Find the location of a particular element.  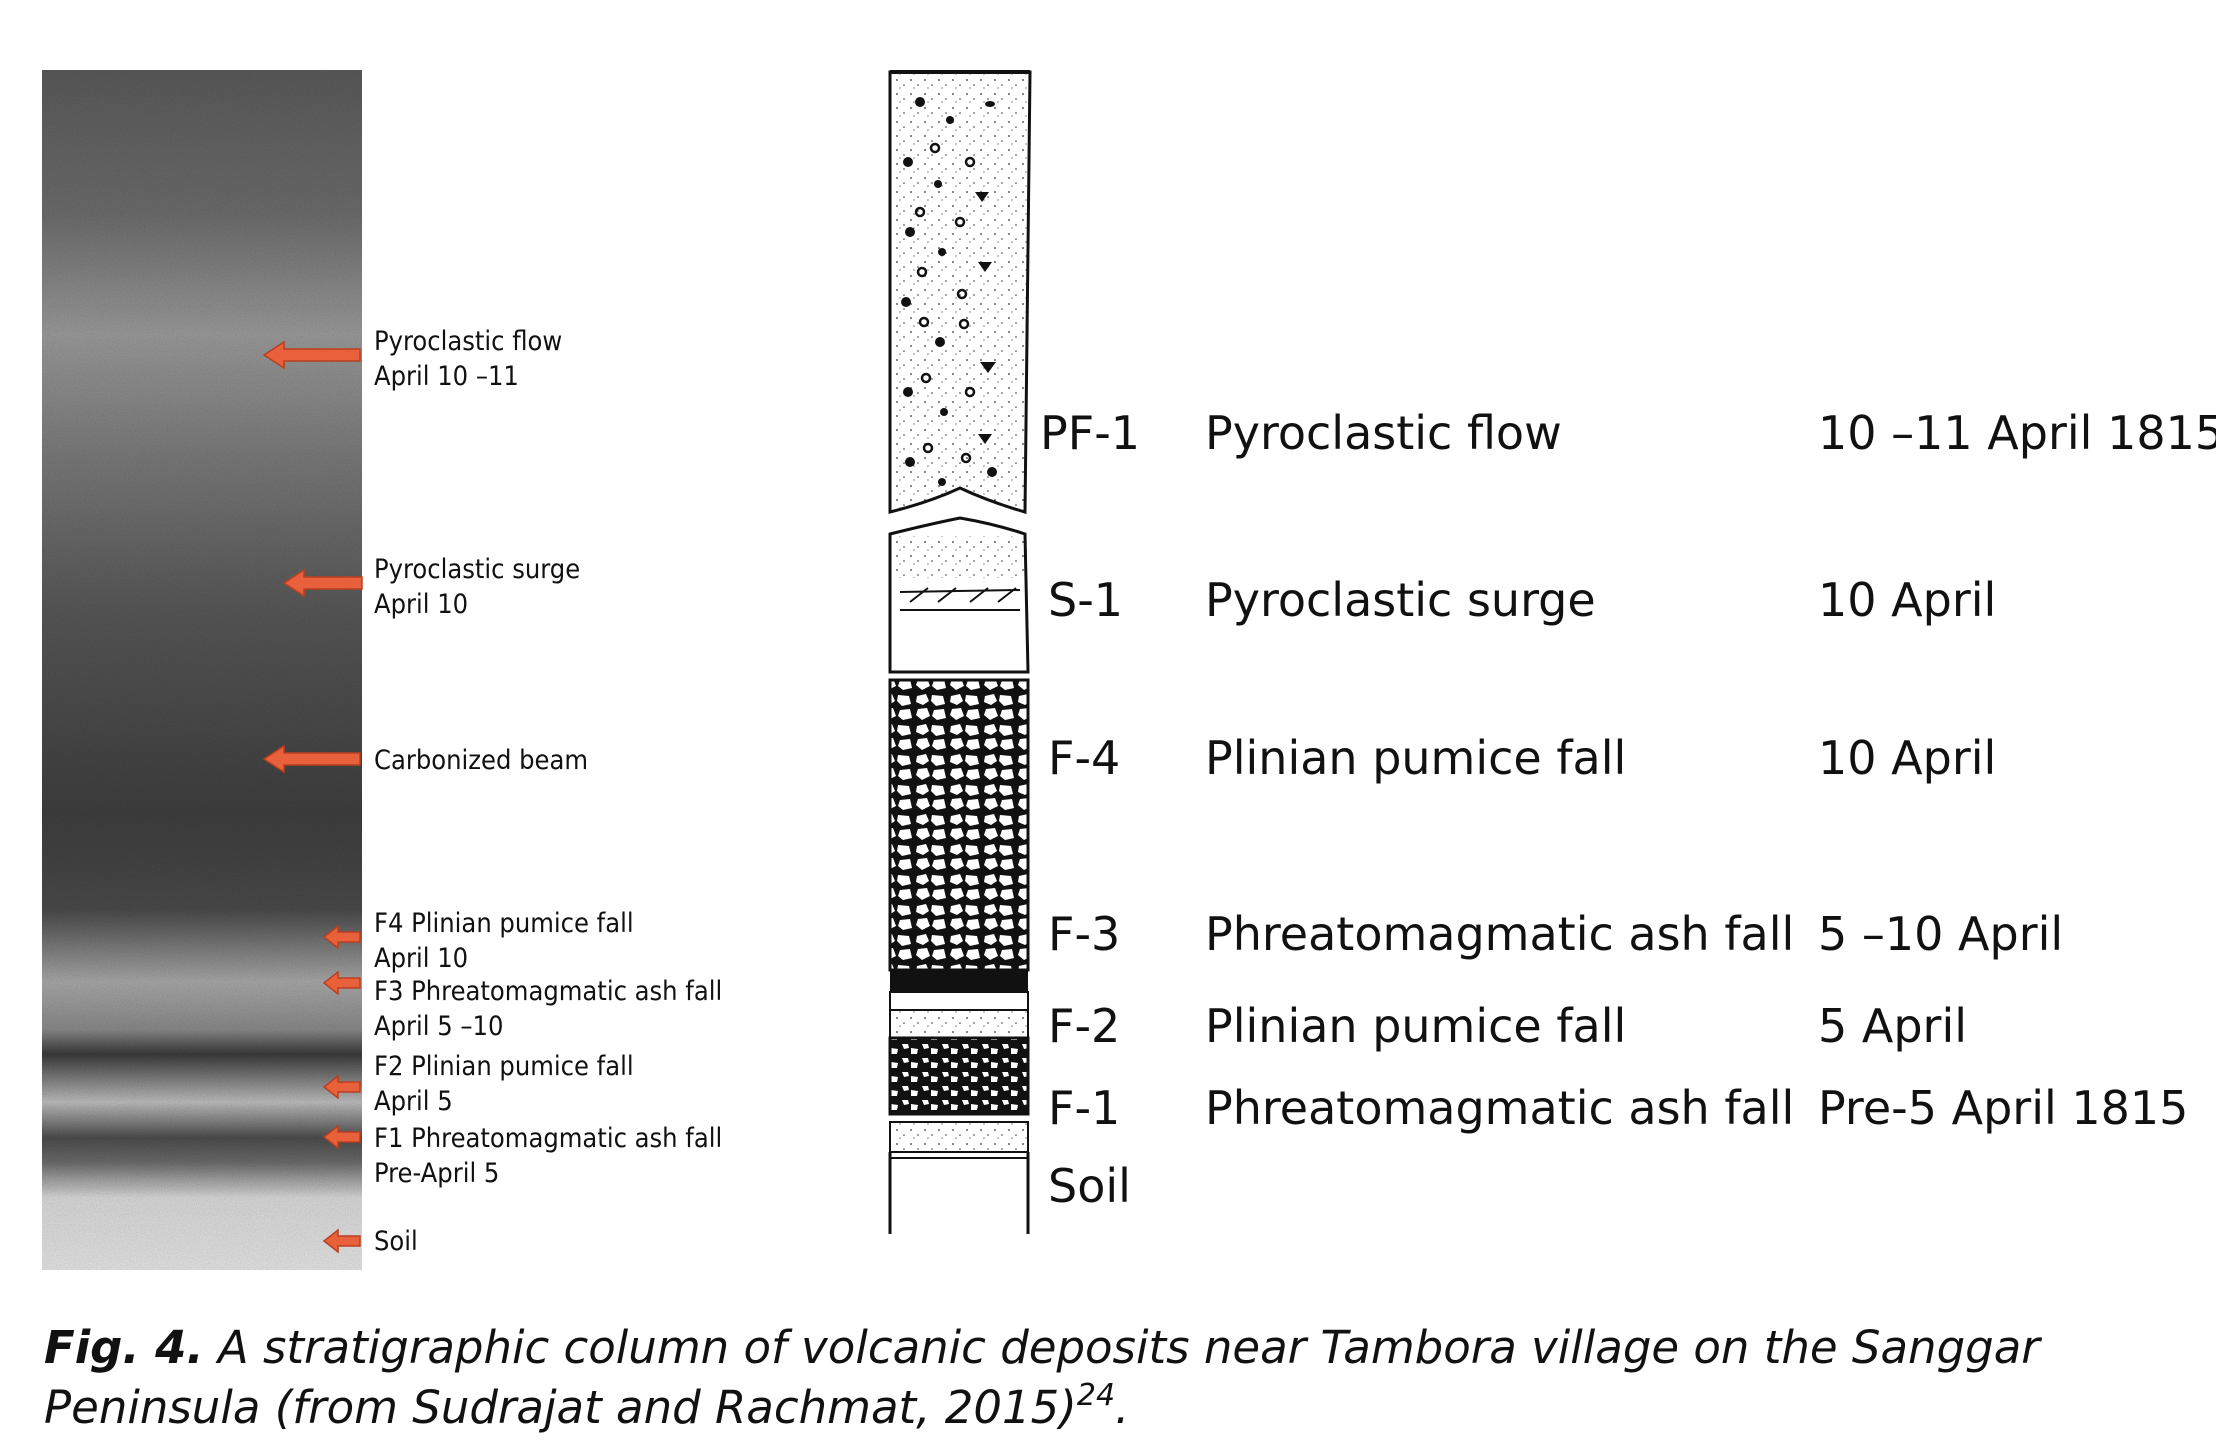

reference-number: 24 is located at coordinates (1096, 1395).